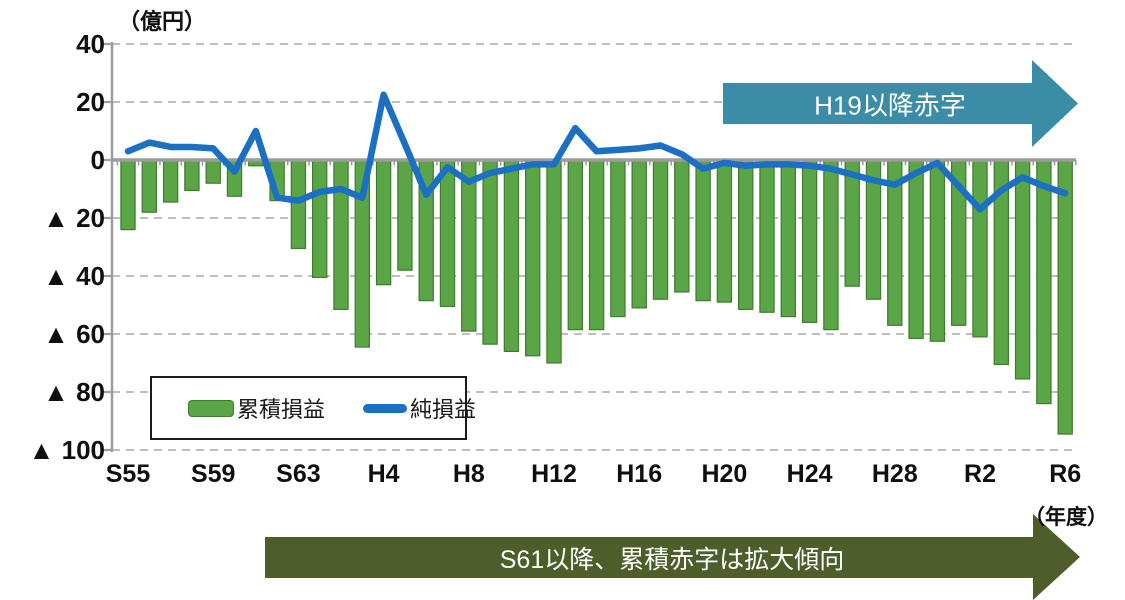 The image size is (1125, 600). What do you see at coordinates (149, 186) in the screenshot?
I see `bar-cumulative-S56` at bounding box center [149, 186].